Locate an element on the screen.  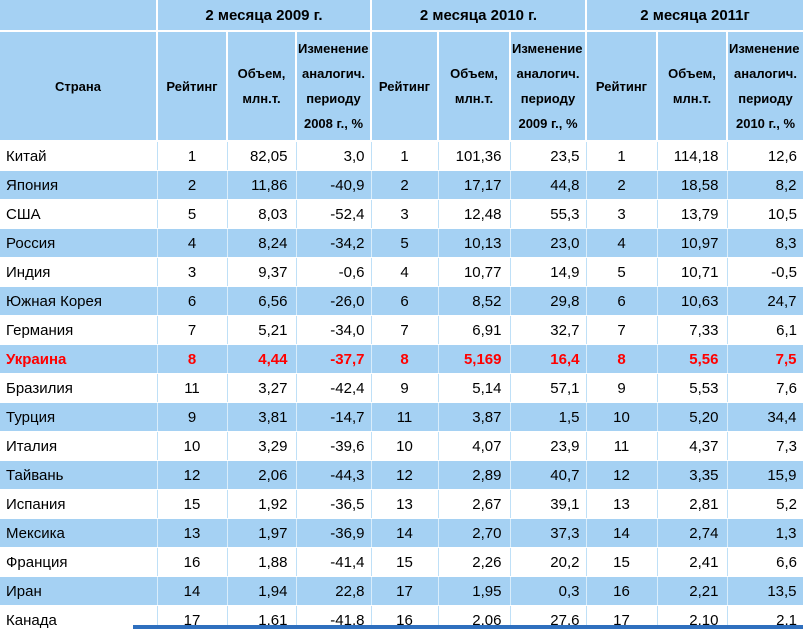
change-2009-cell: -34,2 is located at coordinates (334, 243).